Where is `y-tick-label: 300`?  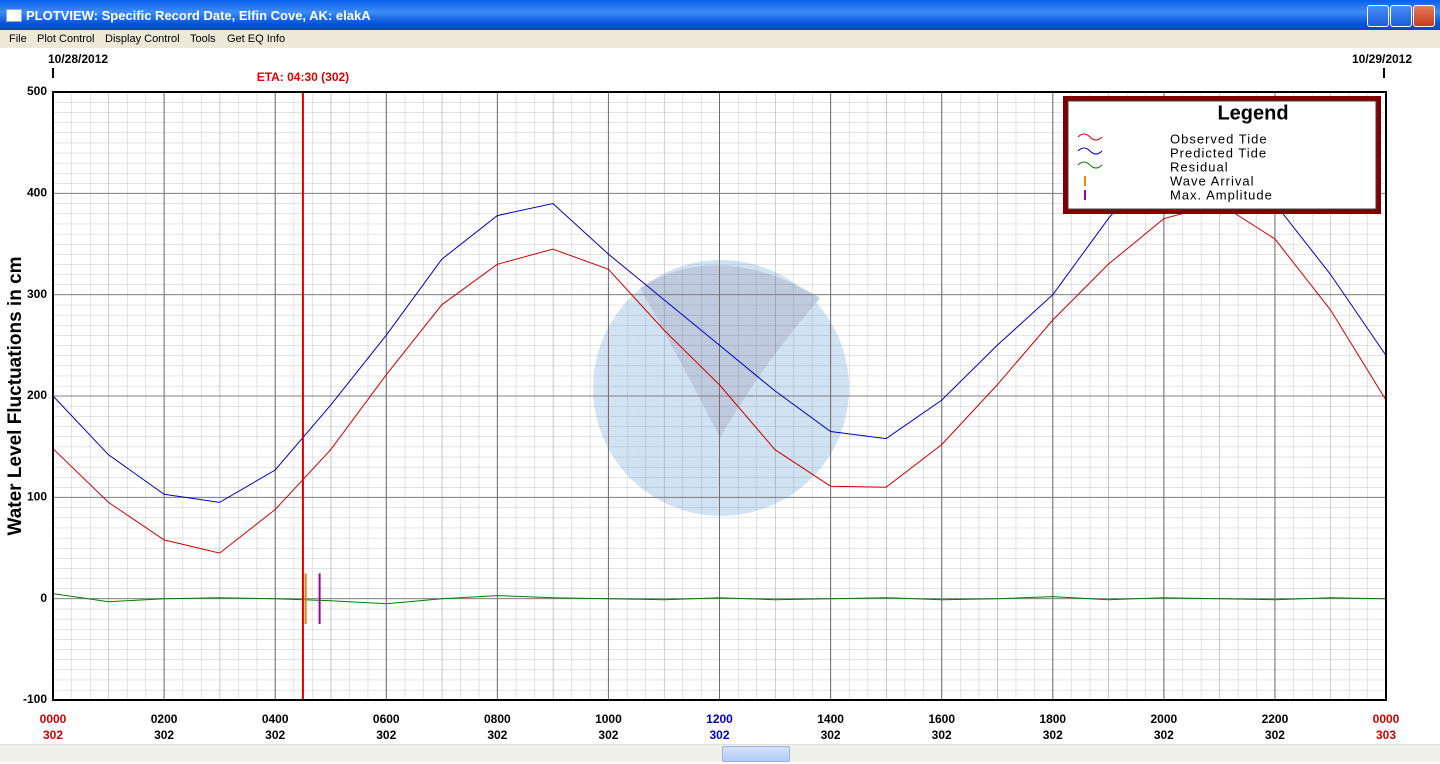
y-tick-label: 300 is located at coordinates (37, 294).